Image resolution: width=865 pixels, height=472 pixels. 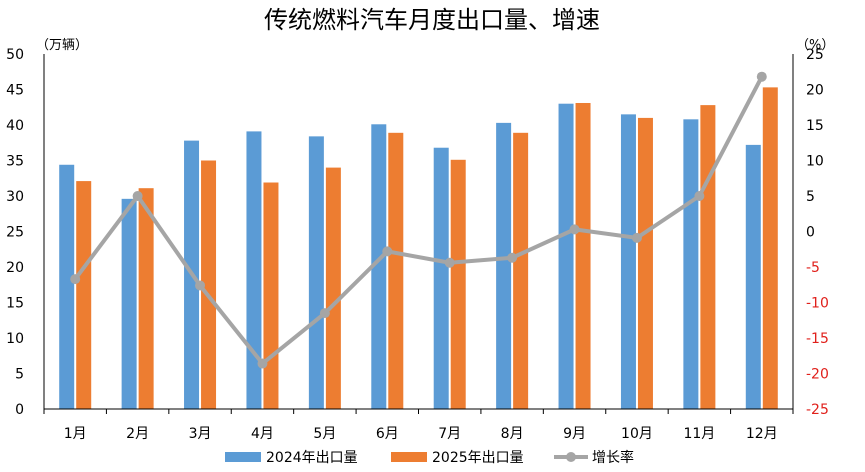 I want to click on category-label: 10月, so click(x=637, y=434).